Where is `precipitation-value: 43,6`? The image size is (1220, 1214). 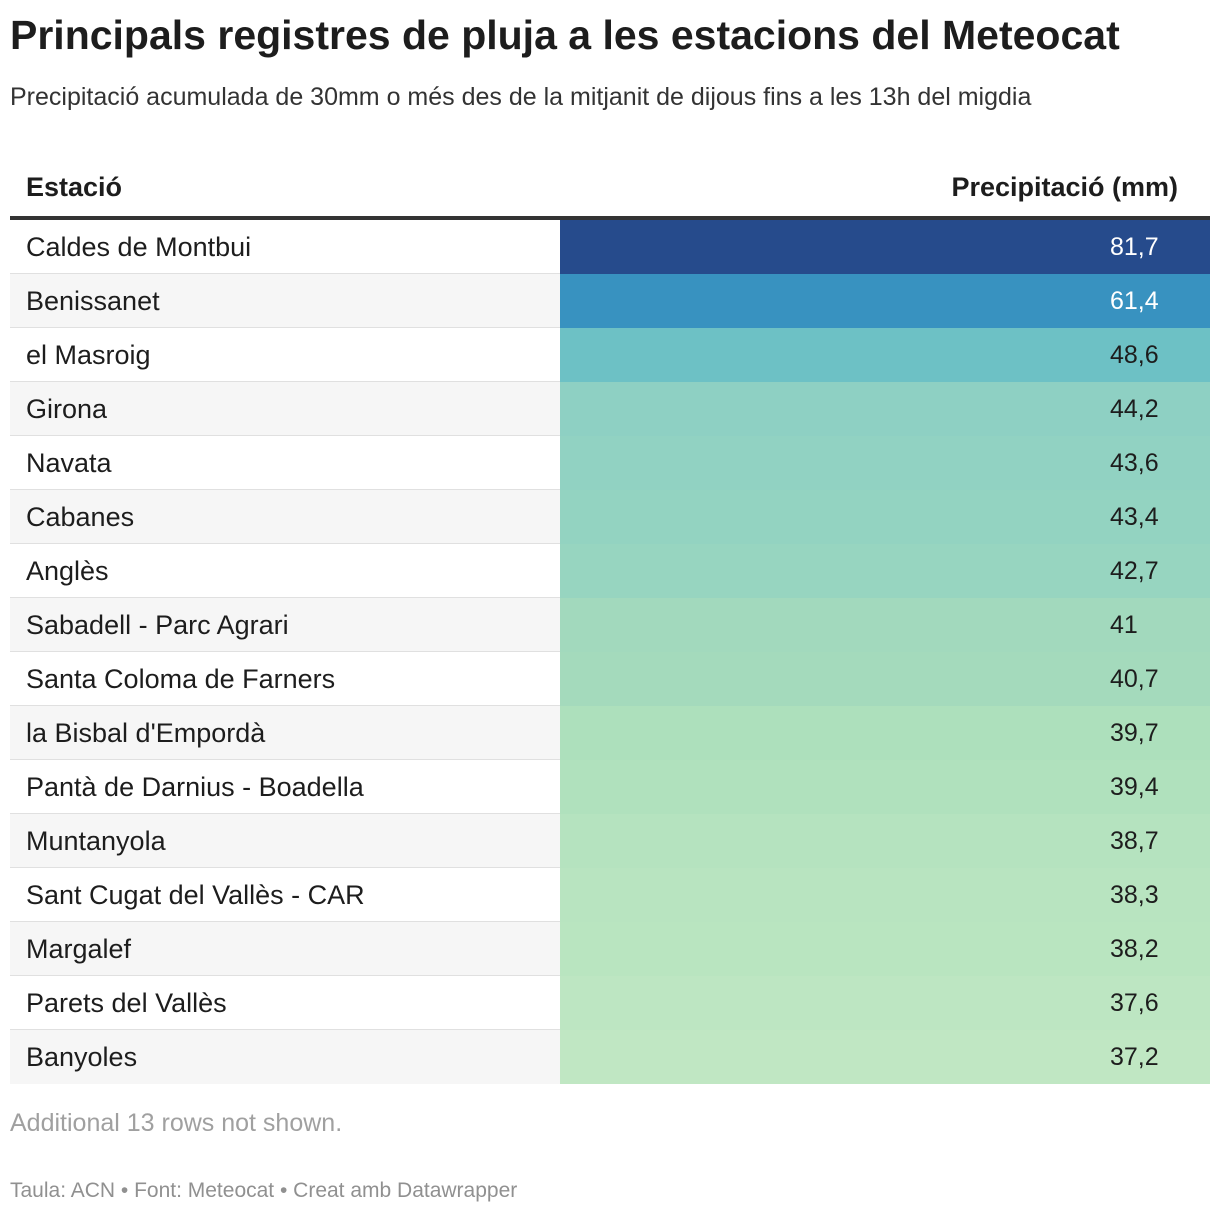
precipitation-value: 43,6 is located at coordinates (1134, 463).